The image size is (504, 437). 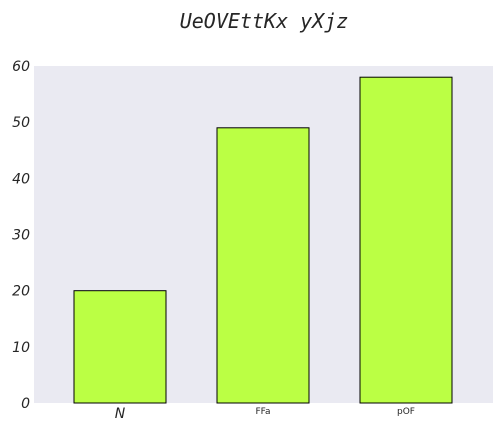 I want to click on y-tick-label: 30, so click(x=21, y=236).